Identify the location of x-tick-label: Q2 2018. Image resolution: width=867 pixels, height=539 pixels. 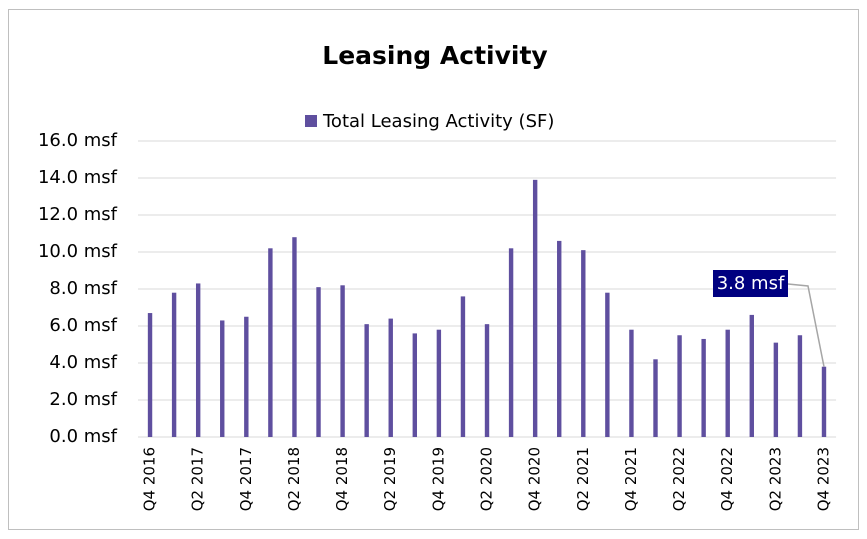
(294, 479).